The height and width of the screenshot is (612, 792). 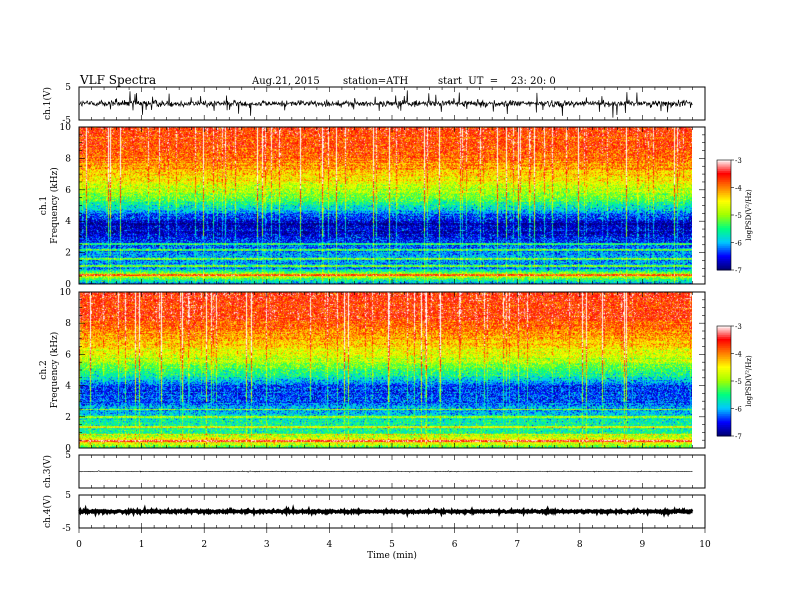 What do you see at coordinates (734, 382) in the screenshot?
I see `ch2_spec-colorbar: -3 -4 -5 -6 -7 logPSD(V²/Hz)` at bounding box center [734, 382].